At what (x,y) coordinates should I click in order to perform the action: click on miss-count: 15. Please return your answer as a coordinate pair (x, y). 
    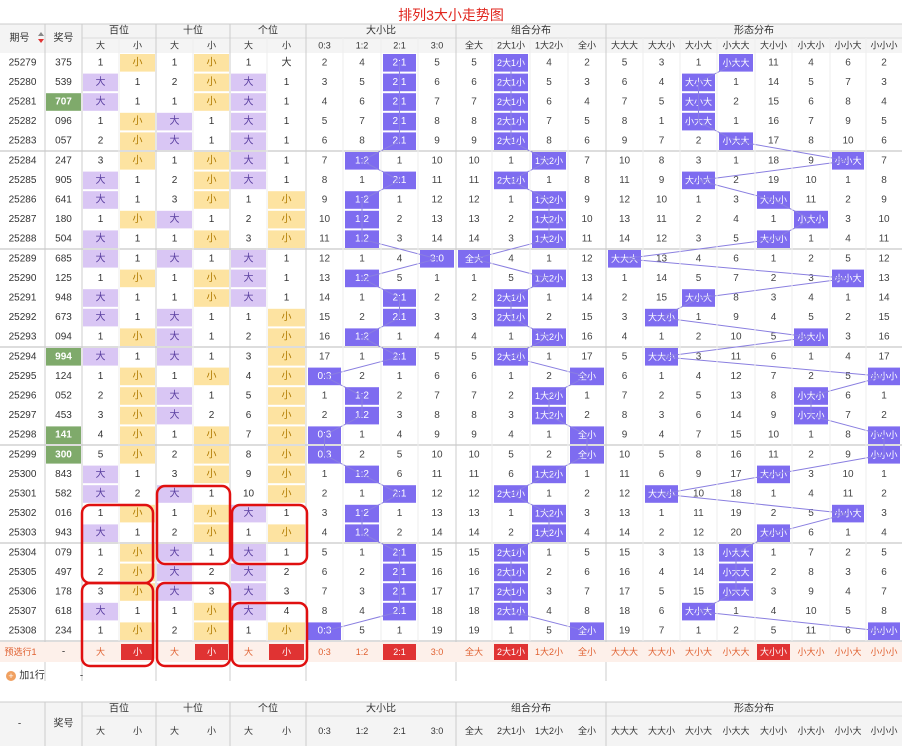
    Looking at the image, I should click on (736, 435).